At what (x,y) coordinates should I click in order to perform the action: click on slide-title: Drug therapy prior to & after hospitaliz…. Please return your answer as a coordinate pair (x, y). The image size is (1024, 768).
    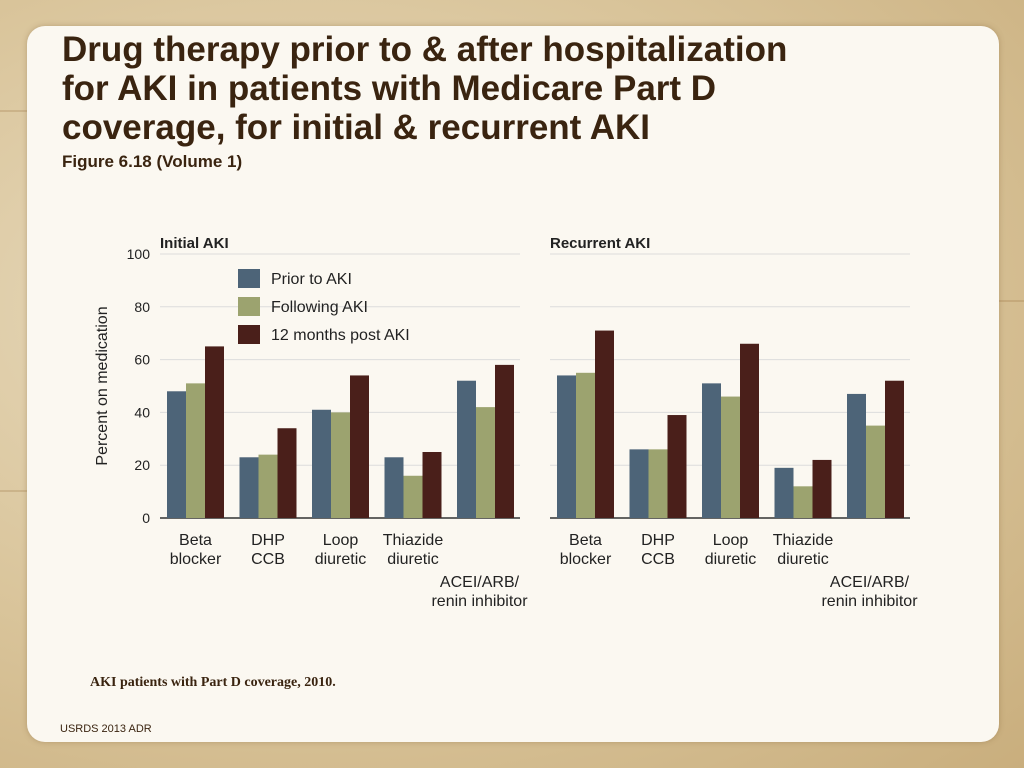
    Looking at the image, I should click on (512, 88).